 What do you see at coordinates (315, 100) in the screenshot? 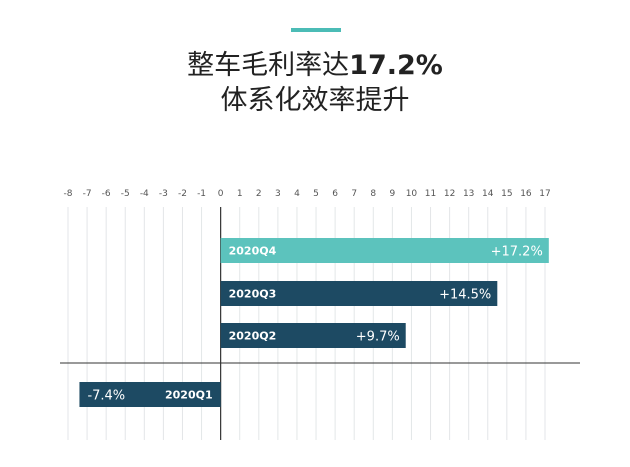
I see `chart-title-line2: 体系化效率提升` at bounding box center [315, 100].